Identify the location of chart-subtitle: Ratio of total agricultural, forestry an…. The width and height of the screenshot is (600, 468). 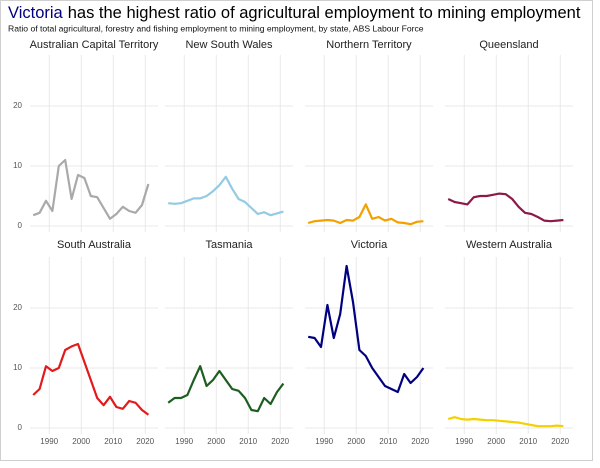
(216, 28).